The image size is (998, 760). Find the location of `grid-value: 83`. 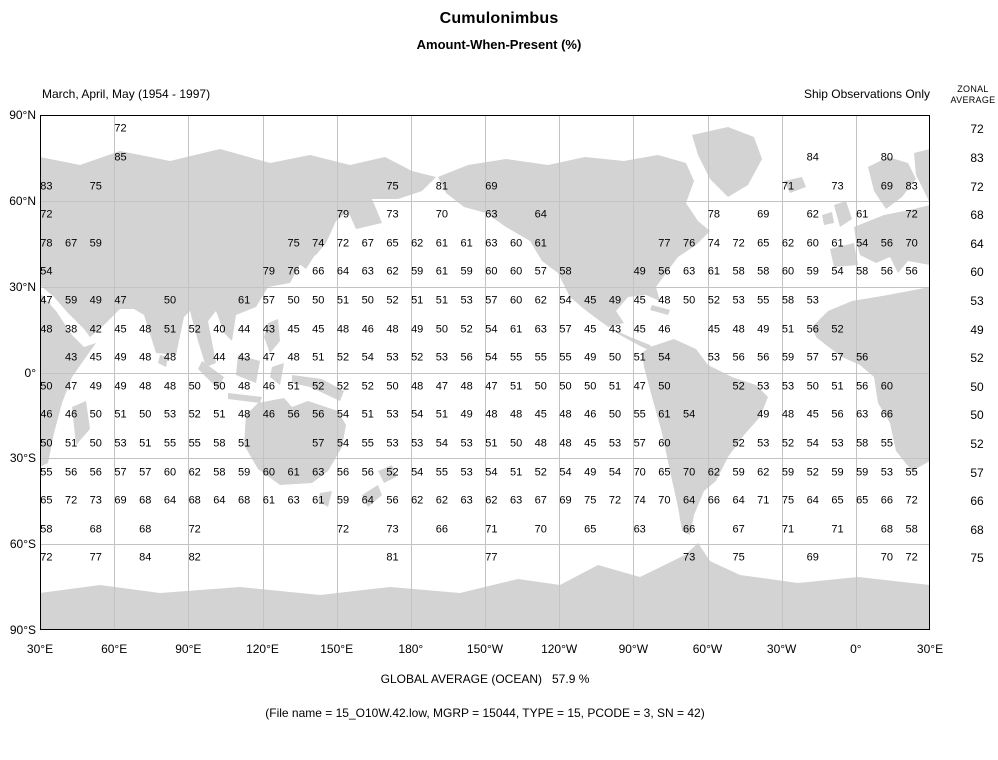

grid-value: 83 is located at coordinates (46, 186).